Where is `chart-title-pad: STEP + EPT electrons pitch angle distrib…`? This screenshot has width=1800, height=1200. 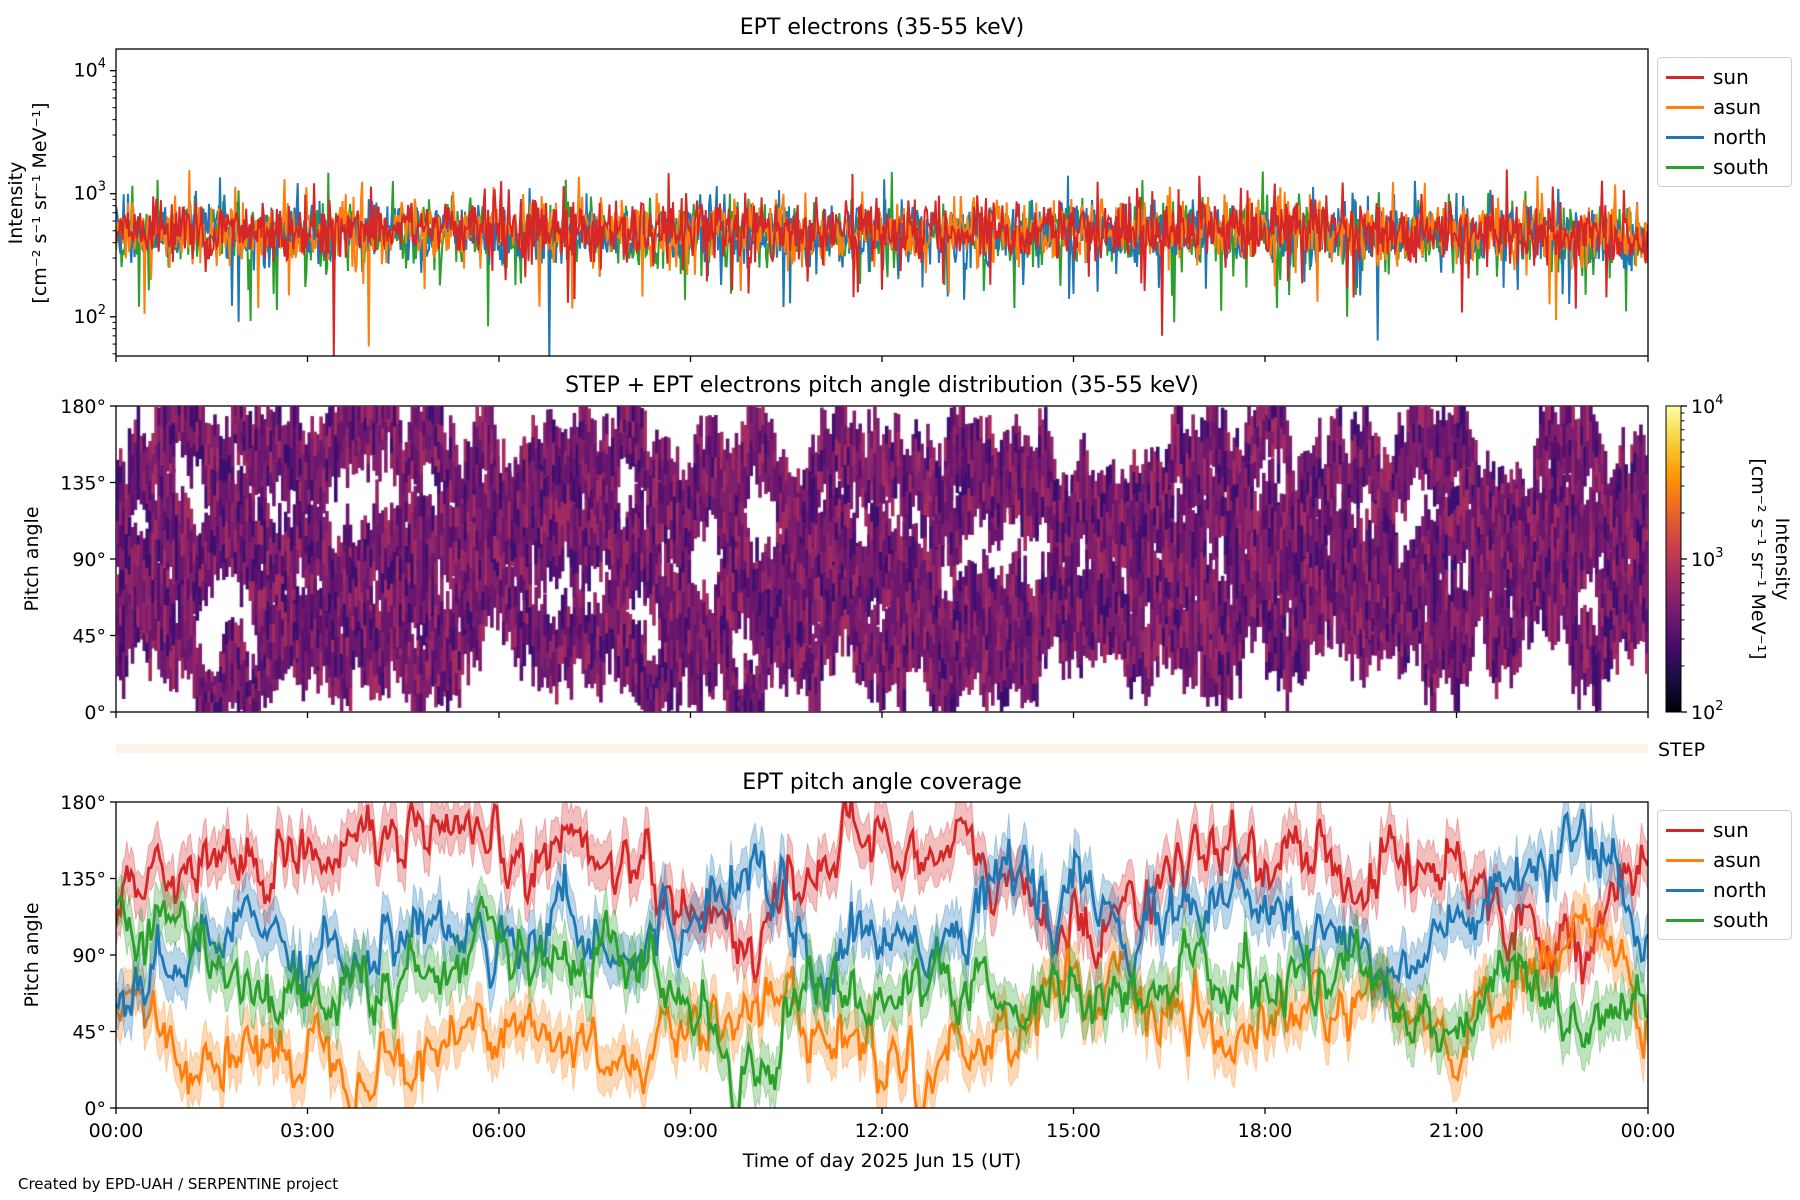 chart-title-pad: STEP + EPT electrons pitch angle distrib… is located at coordinates (882, 385).